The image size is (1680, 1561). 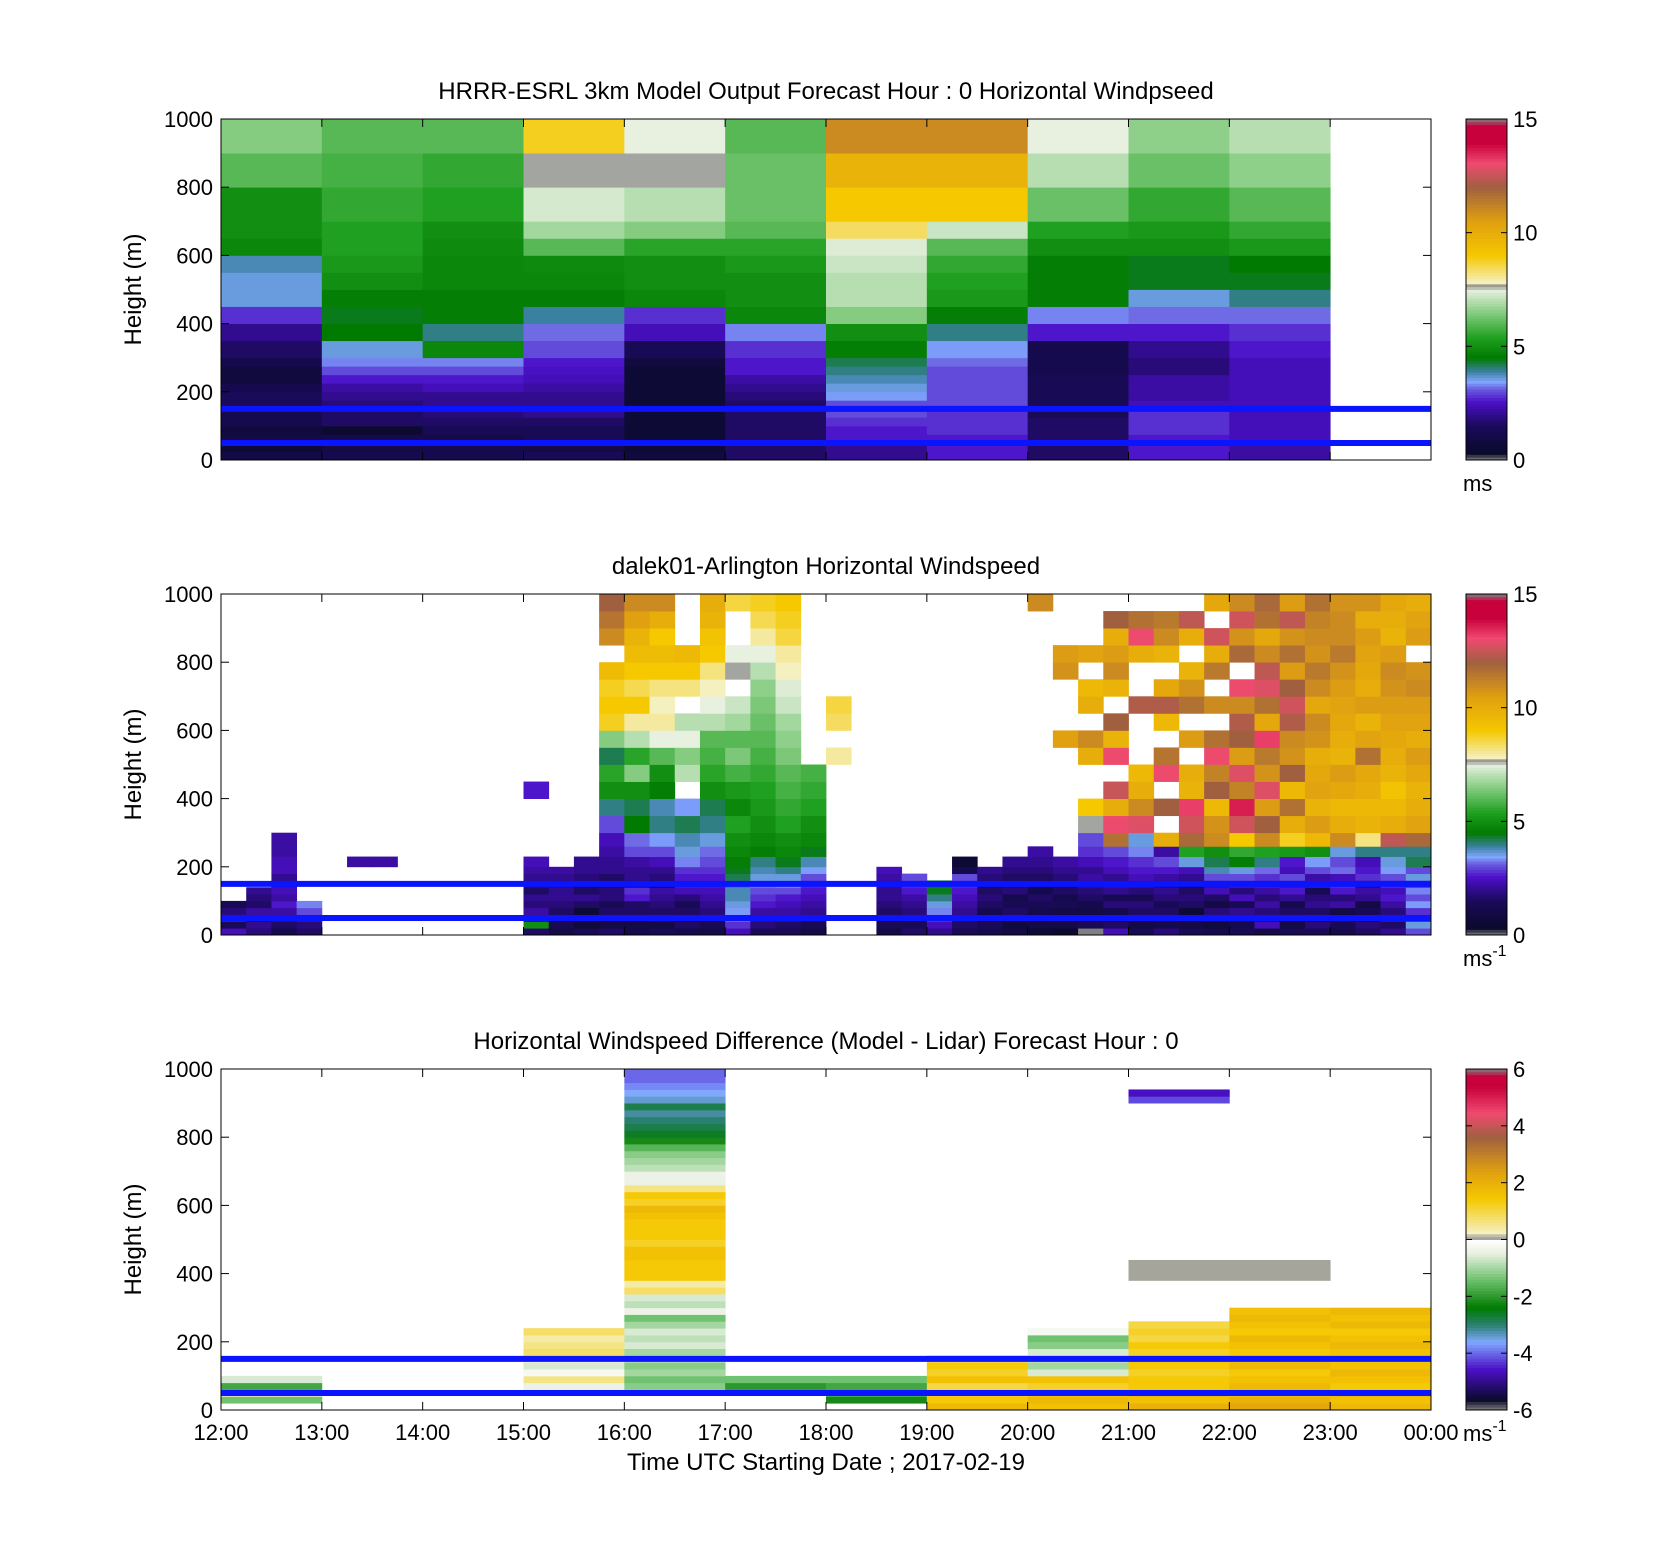 I want to click on y-tick-label: 0, so click(x=207, y=935).